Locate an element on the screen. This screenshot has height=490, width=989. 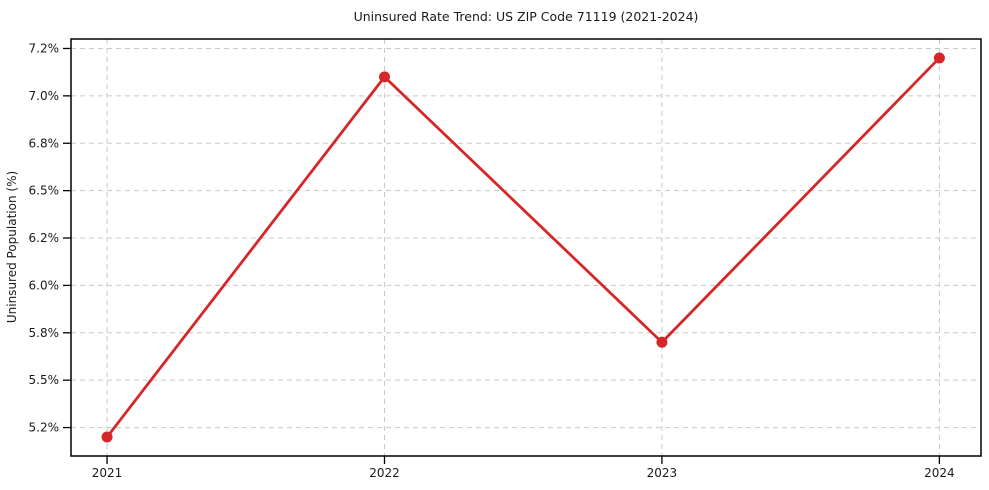
y-tick-label: 7.0% is located at coordinates (44, 96).